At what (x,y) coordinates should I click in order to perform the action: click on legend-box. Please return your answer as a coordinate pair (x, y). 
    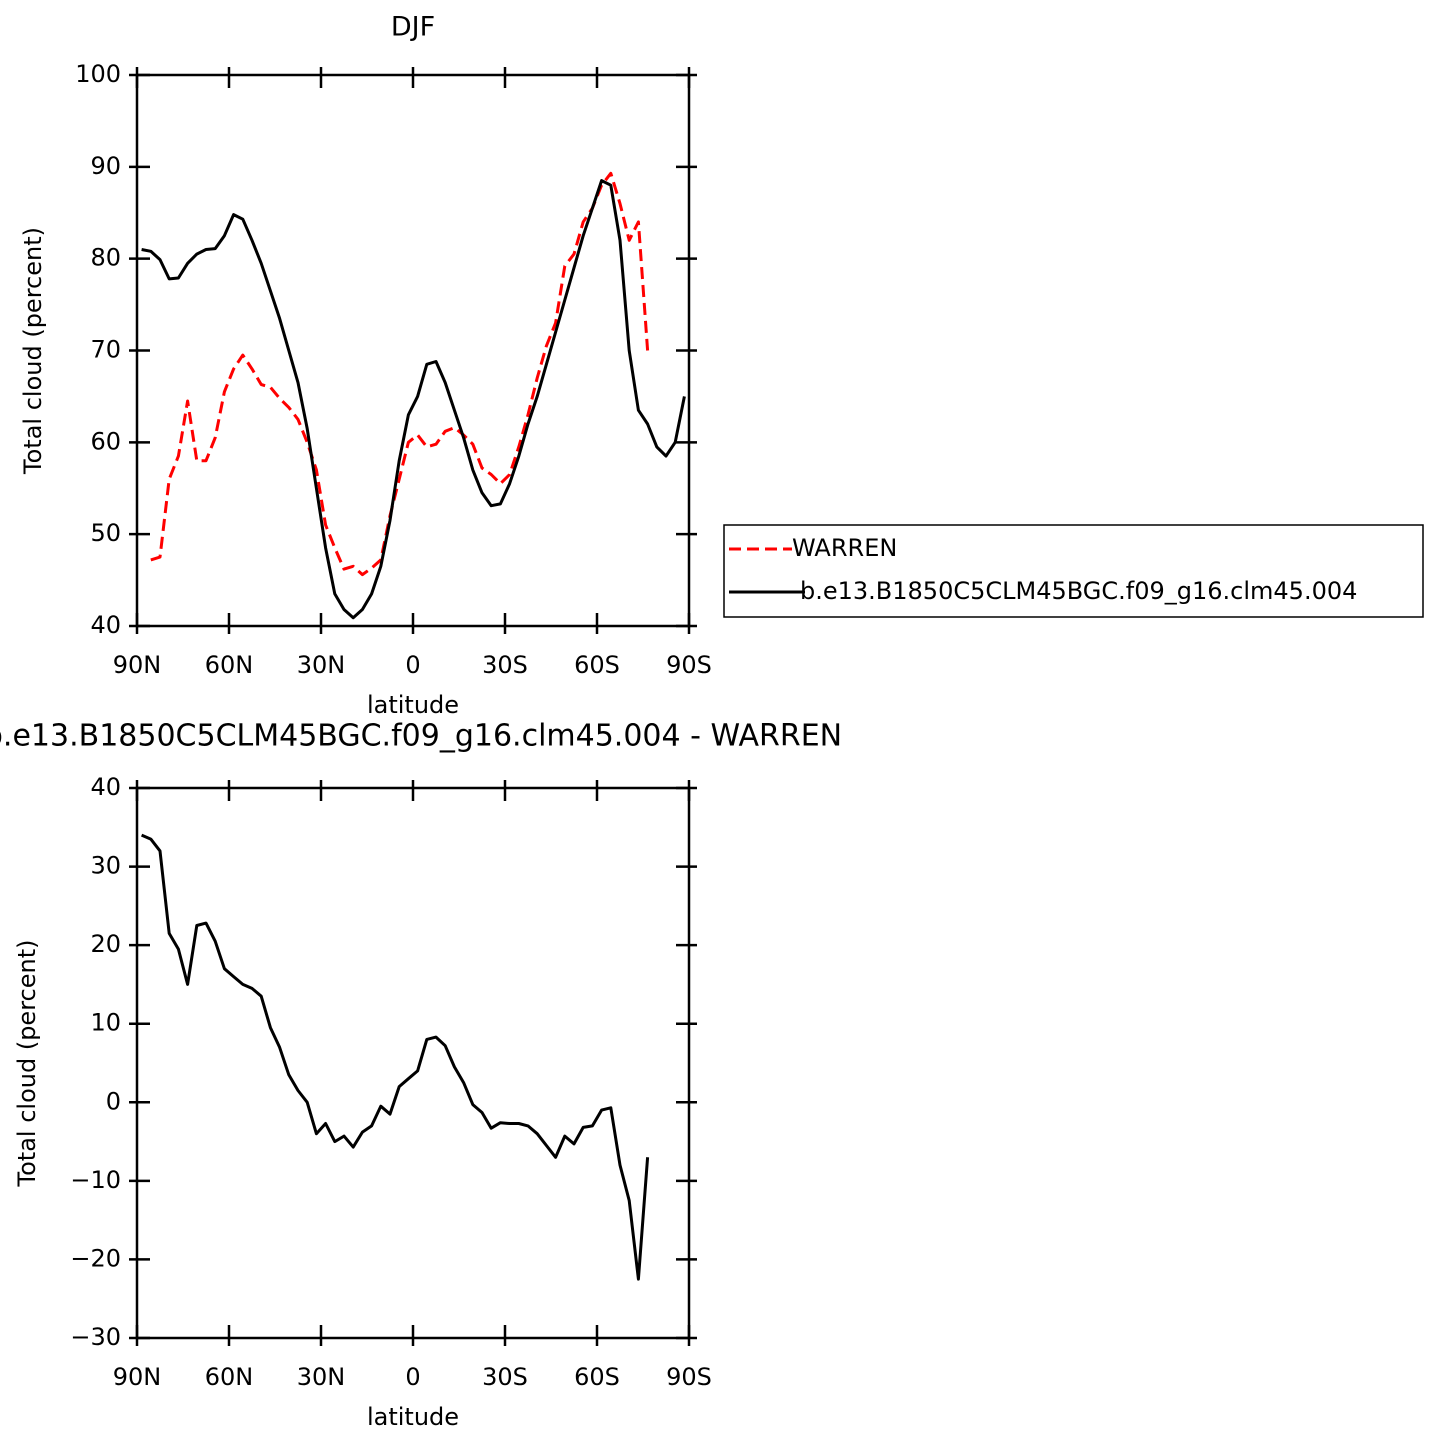
    Looking at the image, I should click on (1073, 571).